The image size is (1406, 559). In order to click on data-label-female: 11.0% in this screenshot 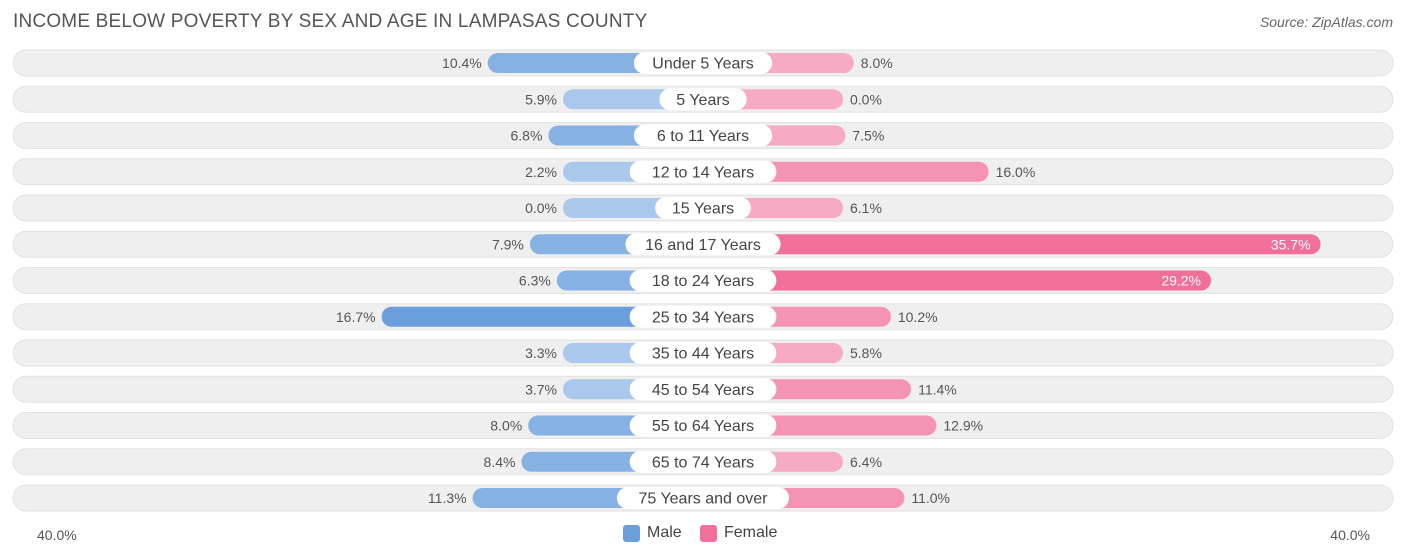, I will do `click(930, 498)`.